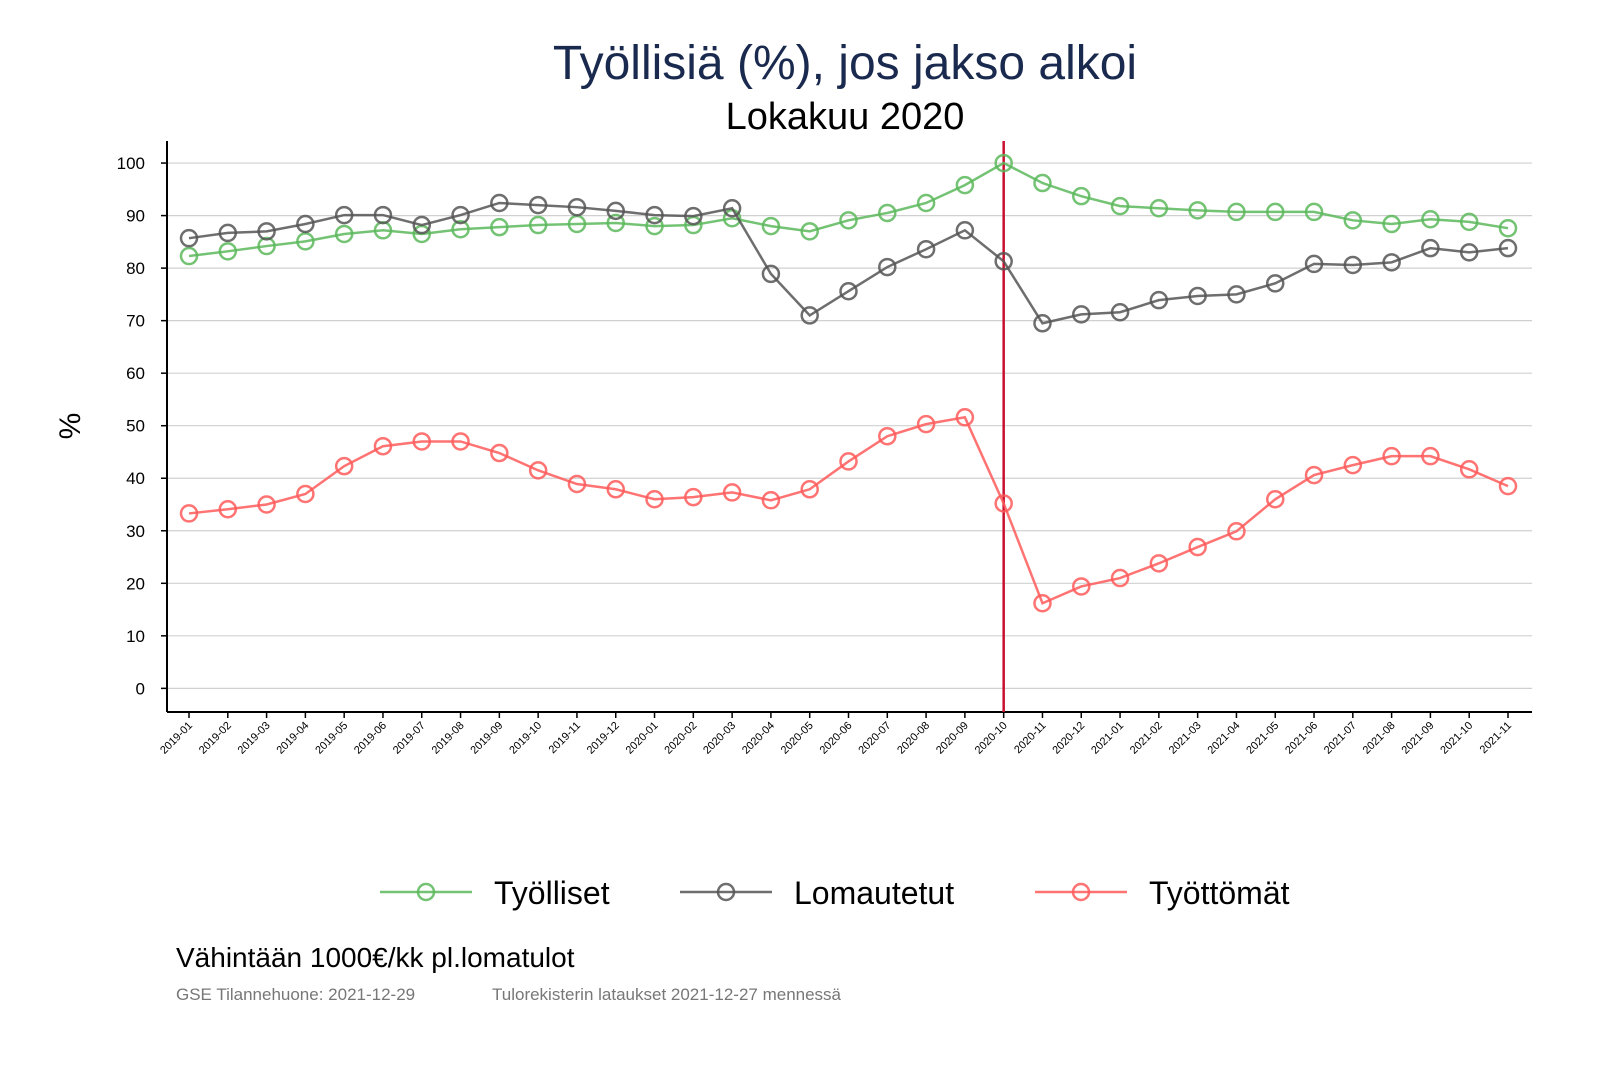 The width and height of the screenshot is (1600, 1067). Describe the element at coordinates (758, 738) in the screenshot. I see `x-tick-label: 2020-04` at that location.